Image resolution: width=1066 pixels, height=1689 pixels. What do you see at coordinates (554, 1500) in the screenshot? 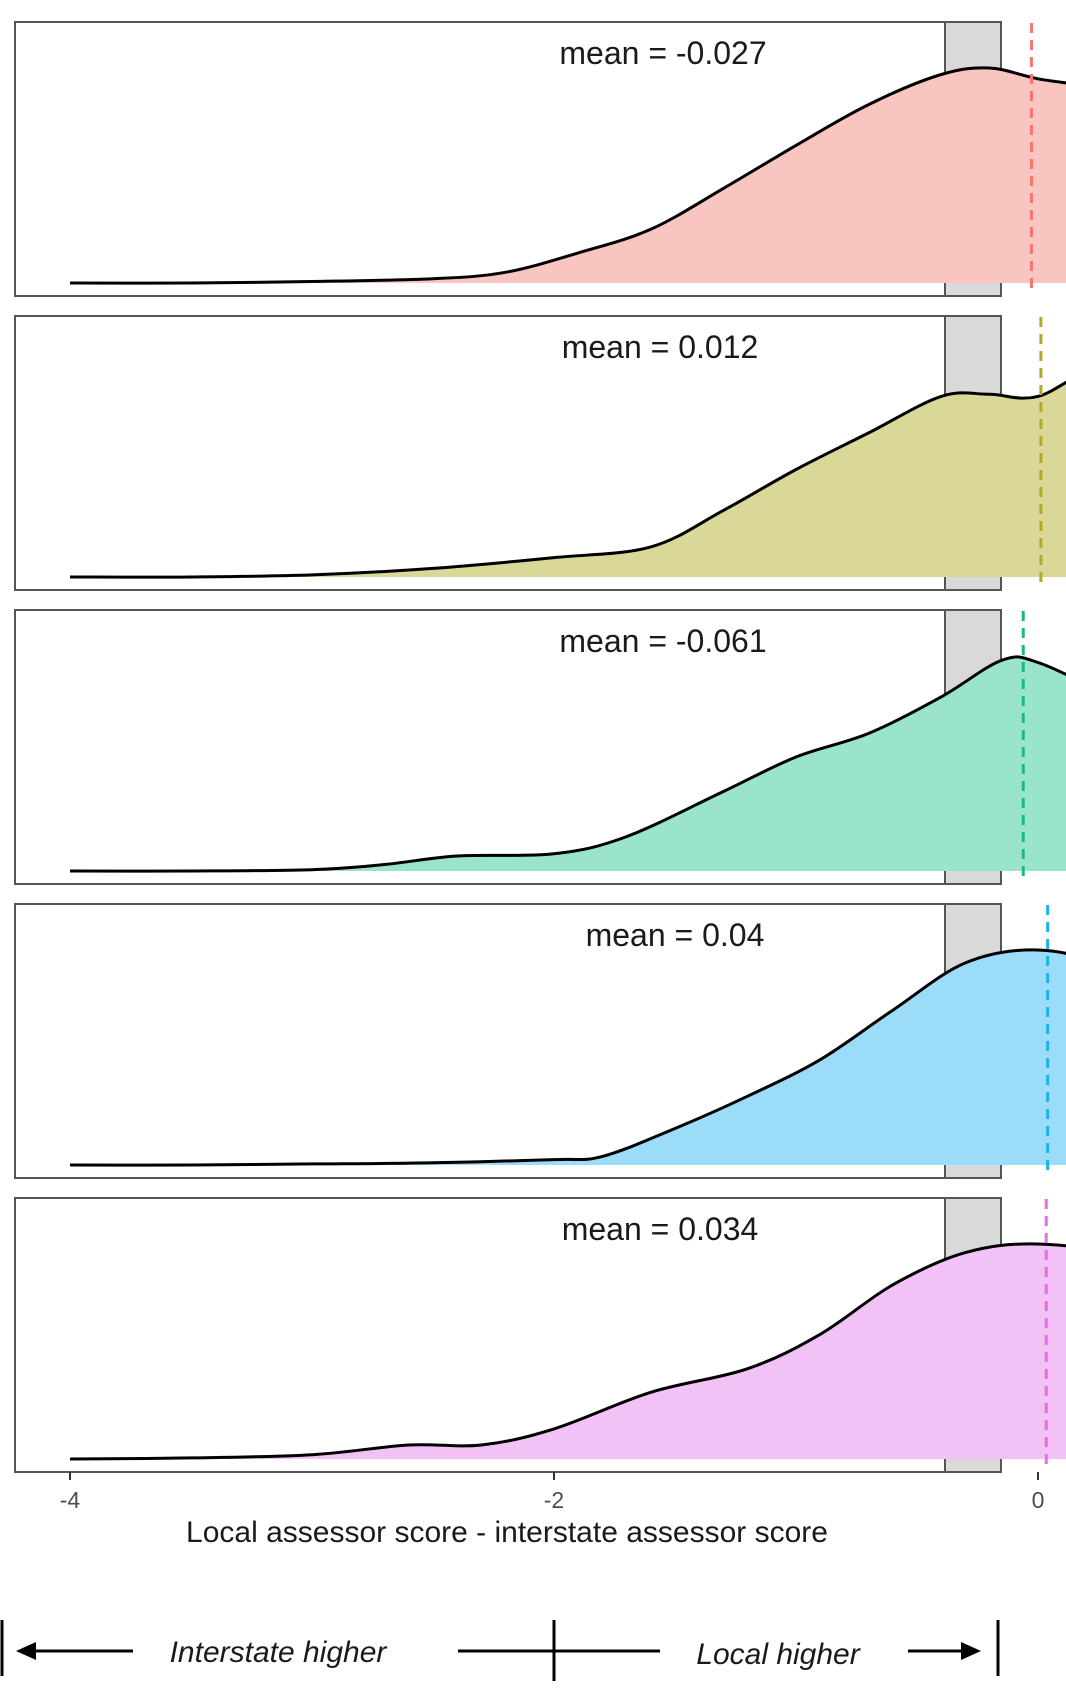
I see `x-tick-label: -2` at bounding box center [554, 1500].